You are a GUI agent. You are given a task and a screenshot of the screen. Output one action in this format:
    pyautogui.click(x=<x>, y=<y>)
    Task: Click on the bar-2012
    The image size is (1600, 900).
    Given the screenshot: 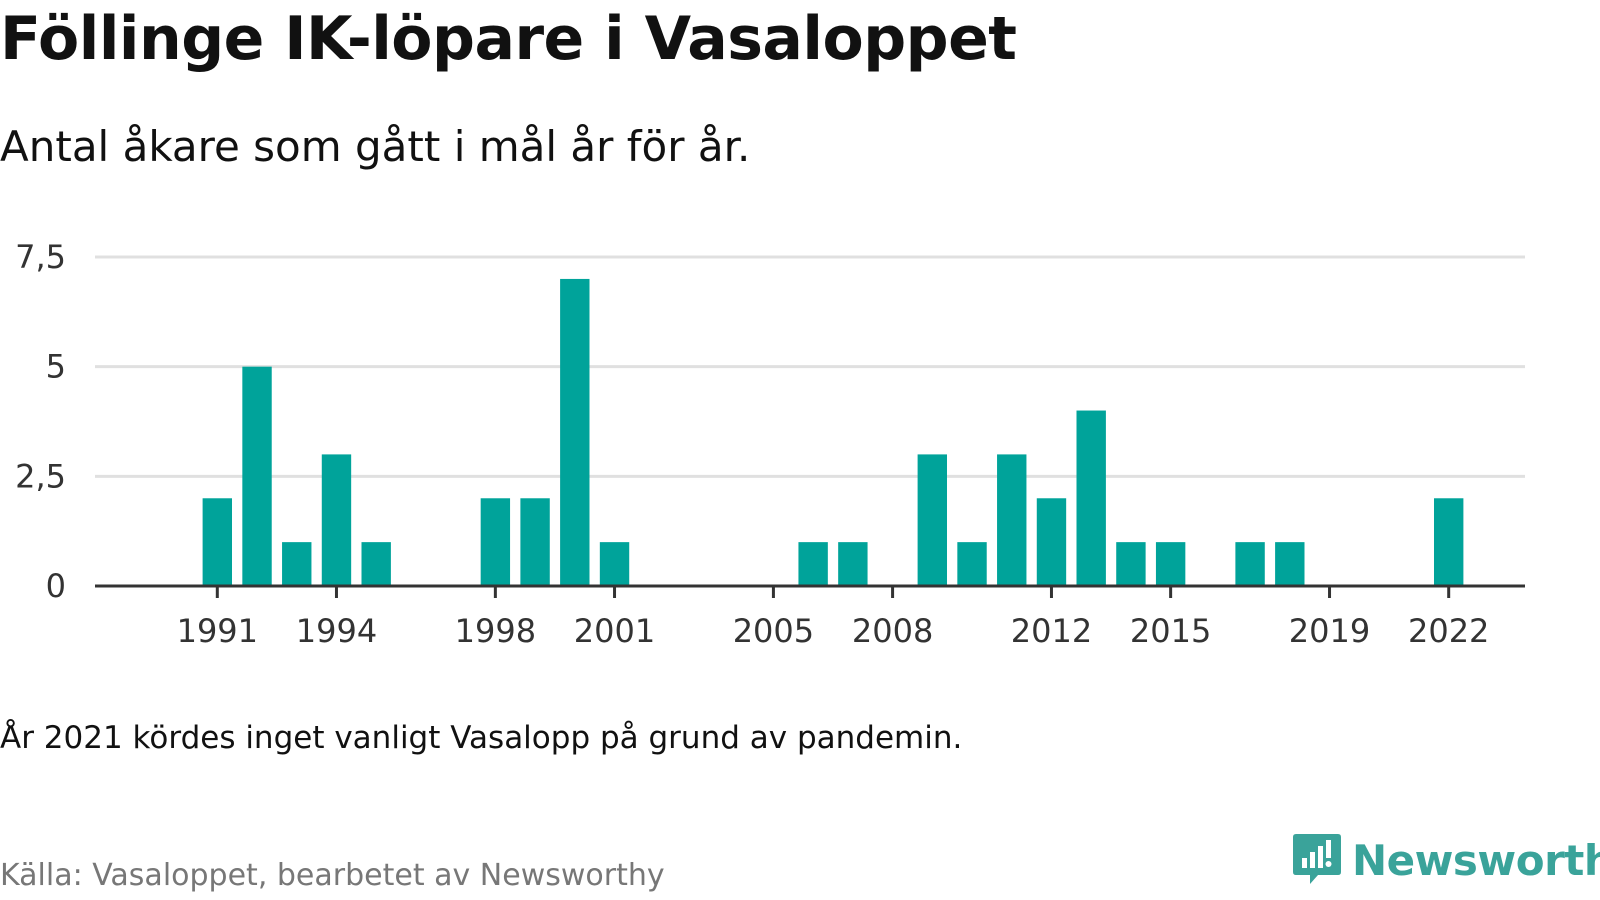 What is the action you would take?
    pyautogui.click(x=1051, y=542)
    